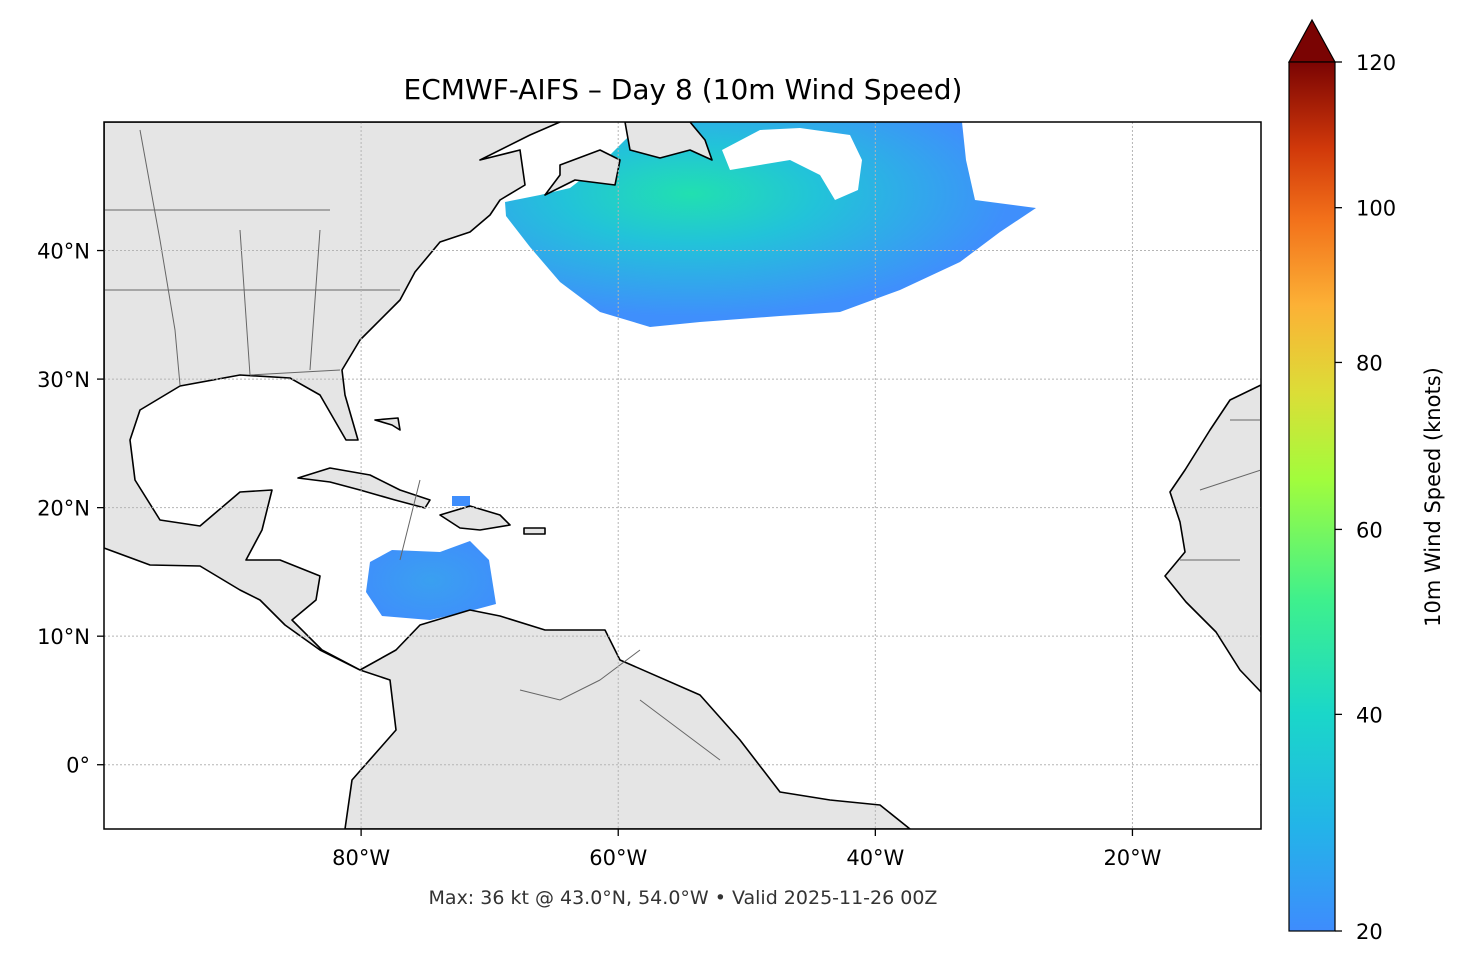 Image resolution: width=1466 pixels, height=973 pixels. I want to click on colorbar-tick-label: 60, so click(1369, 530).